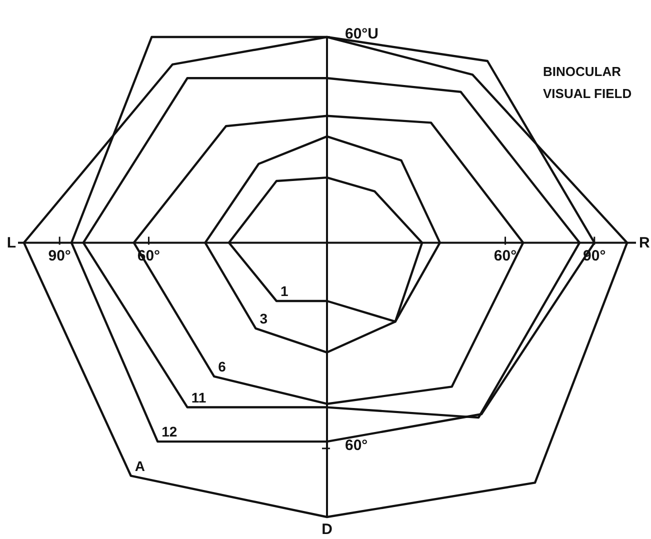 This screenshot has height=539, width=651. Describe the element at coordinates (284, 291) in the screenshot. I see `series-label: 1` at that location.